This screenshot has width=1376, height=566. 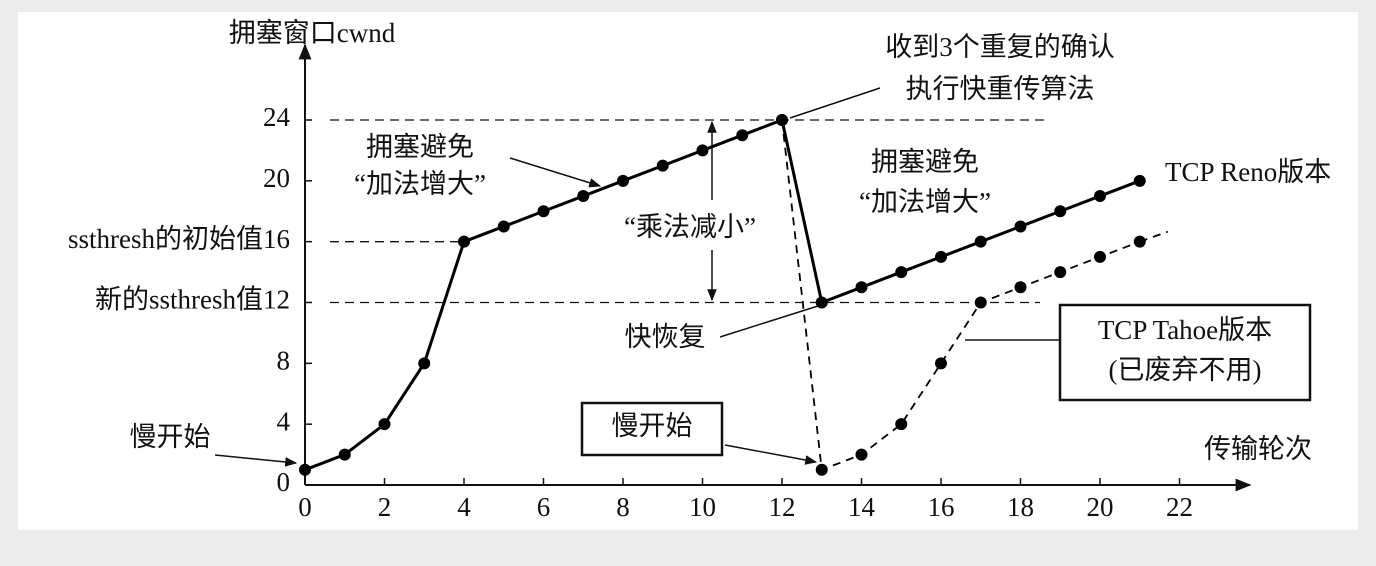 I want to click on y-tick-label: 4, so click(x=284, y=421).